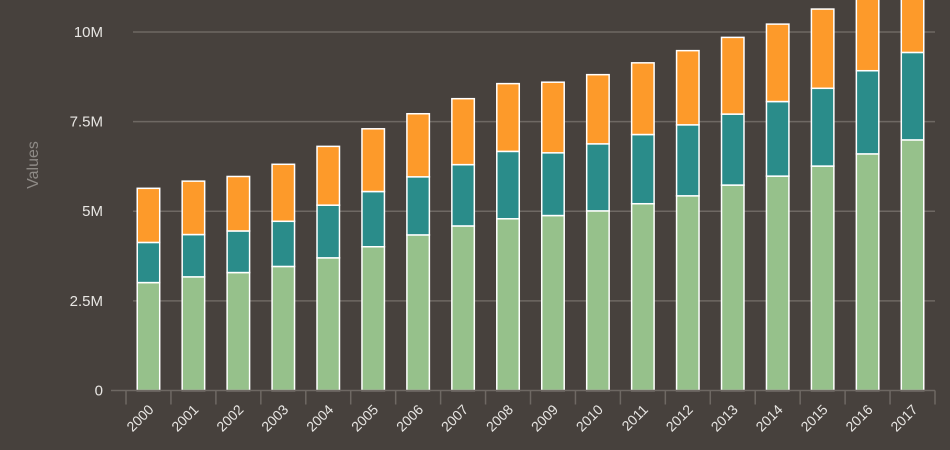 This screenshot has width=950, height=450. Describe the element at coordinates (768, 417) in the screenshot. I see `x-tick-label: 2014` at that location.